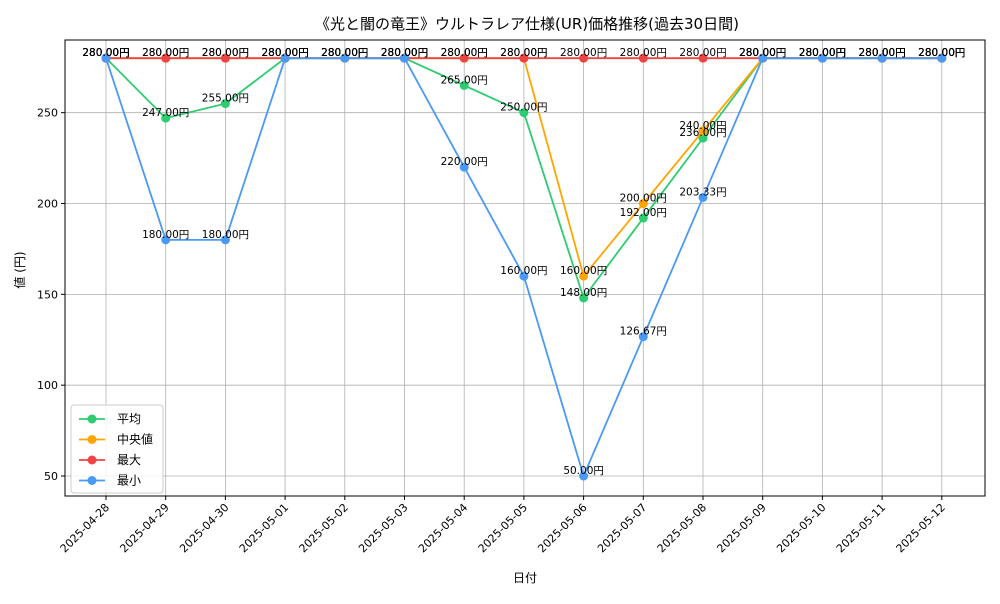  I want to click on x-tick-label: 2025-05-10, so click(801, 528).